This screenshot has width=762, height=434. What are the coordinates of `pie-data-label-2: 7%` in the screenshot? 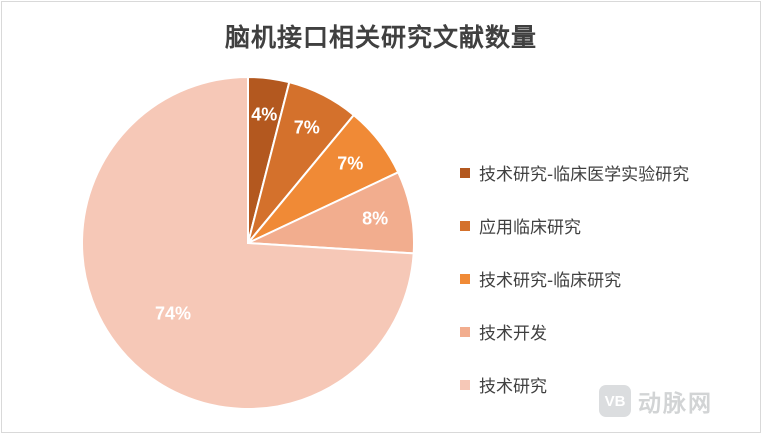 It's located at (350, 164).